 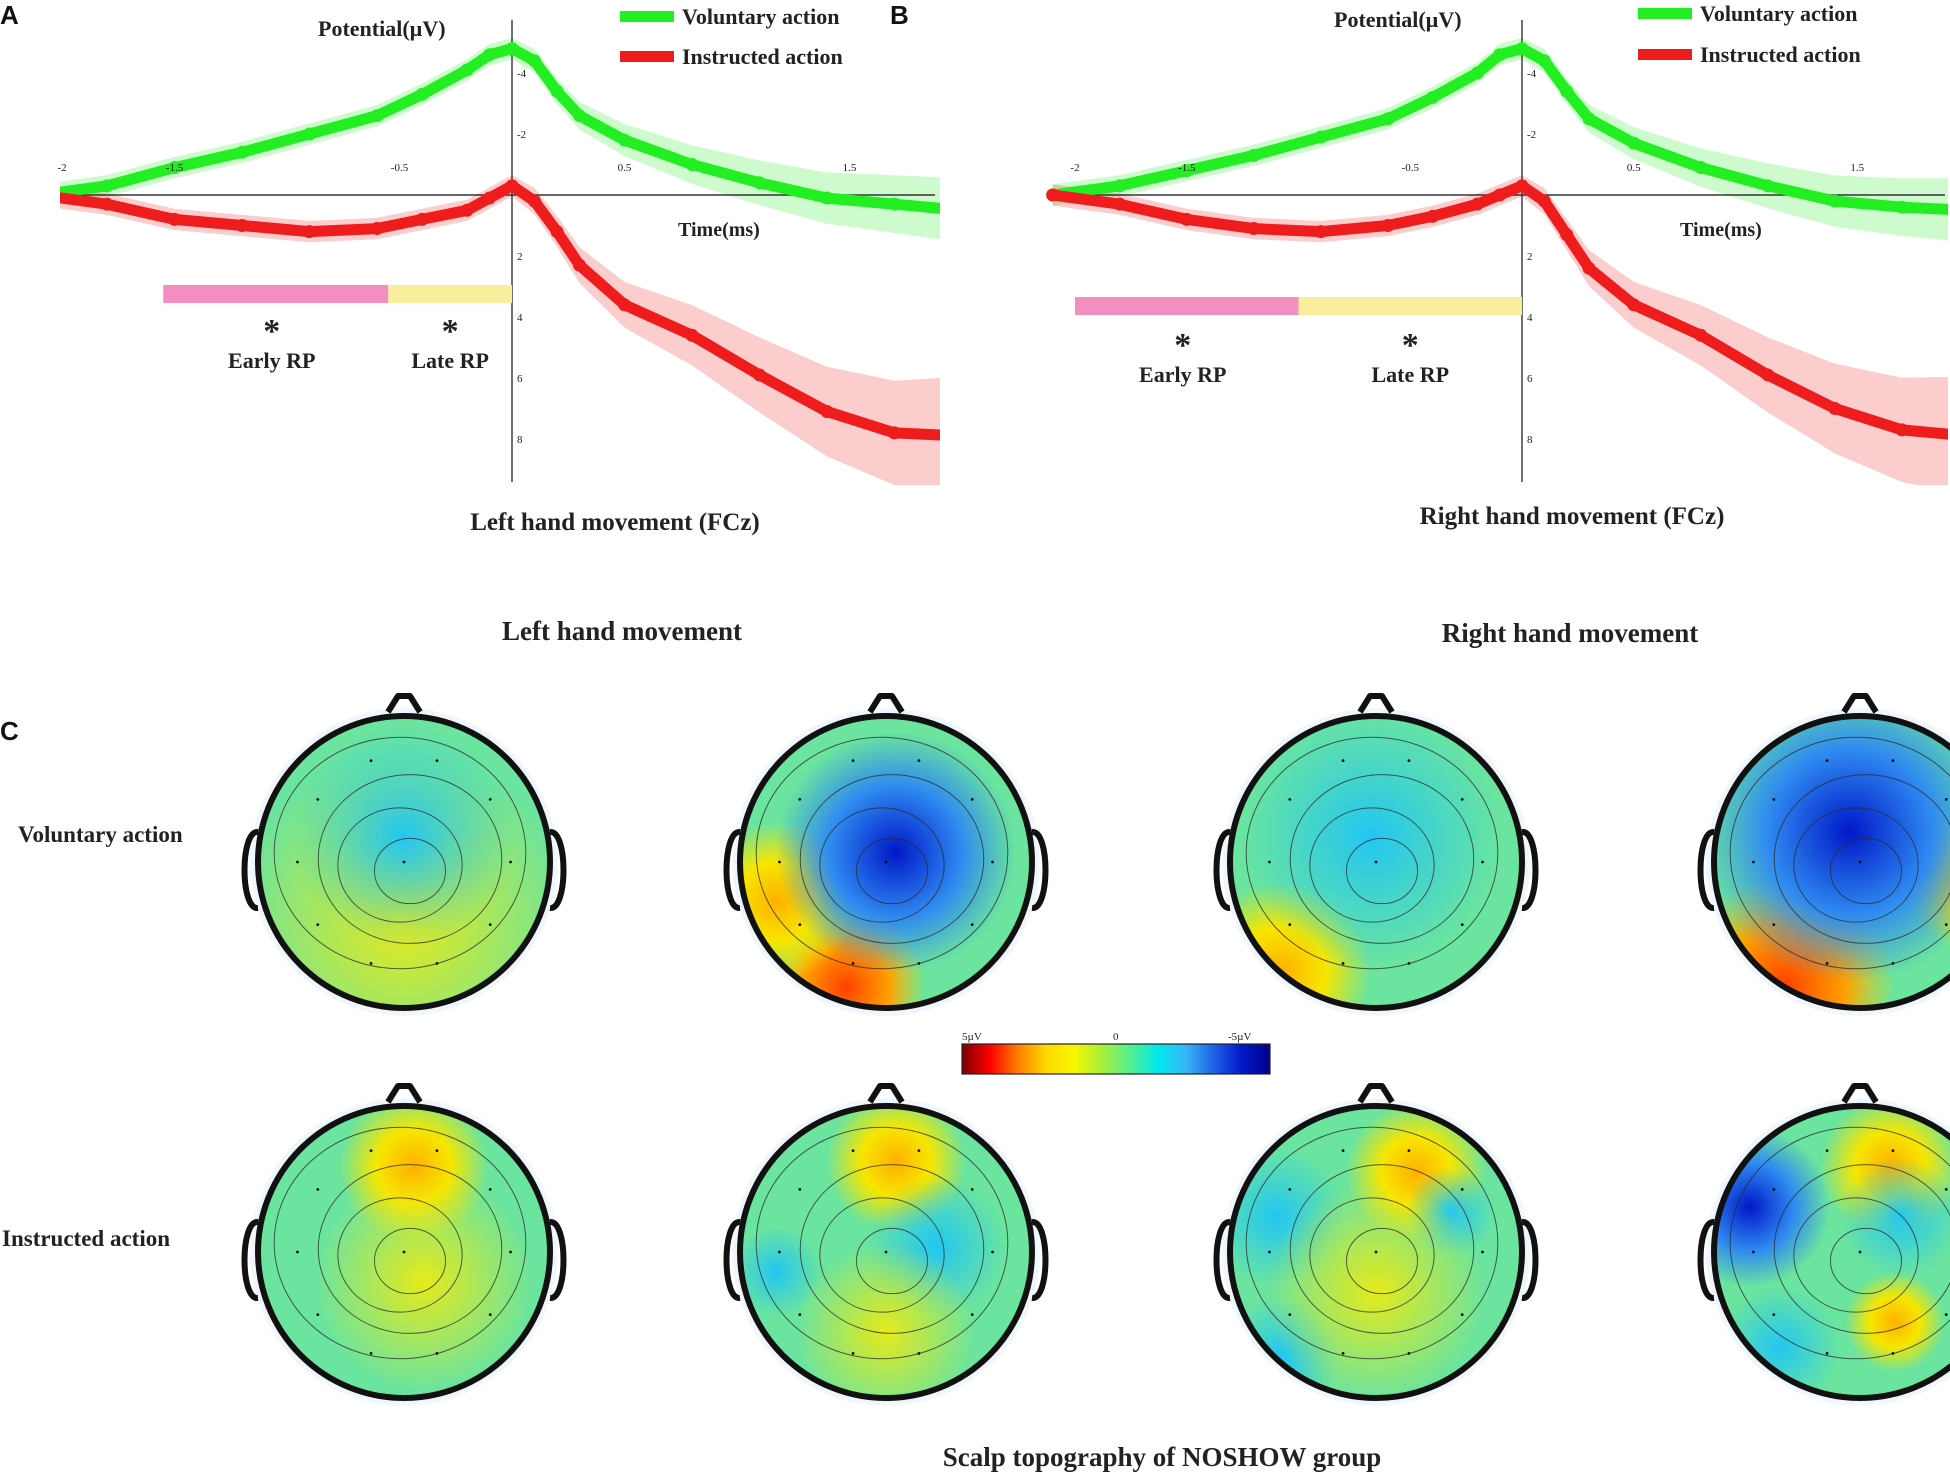 I want to click on rp-label-late: Late RP, so click(x=1410, y=374).